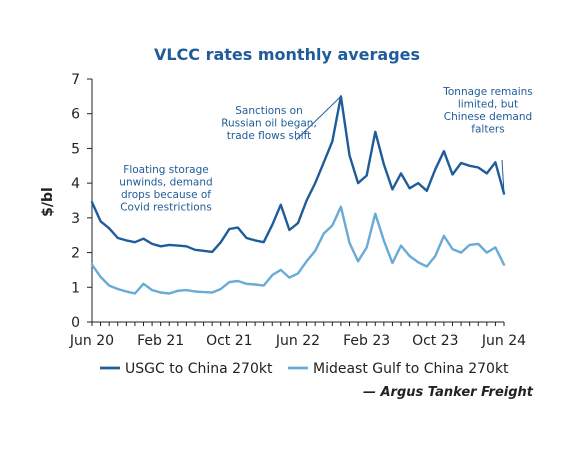  I want to click on y-tick-label: 3, so click(75, 219).